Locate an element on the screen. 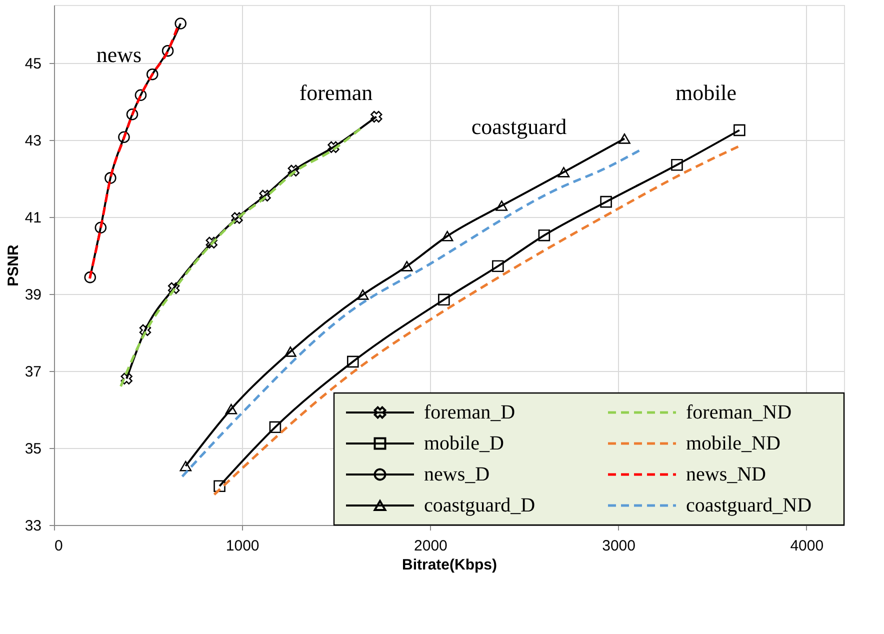  x-tick-label: 0 is located at coordinates (58, 546).